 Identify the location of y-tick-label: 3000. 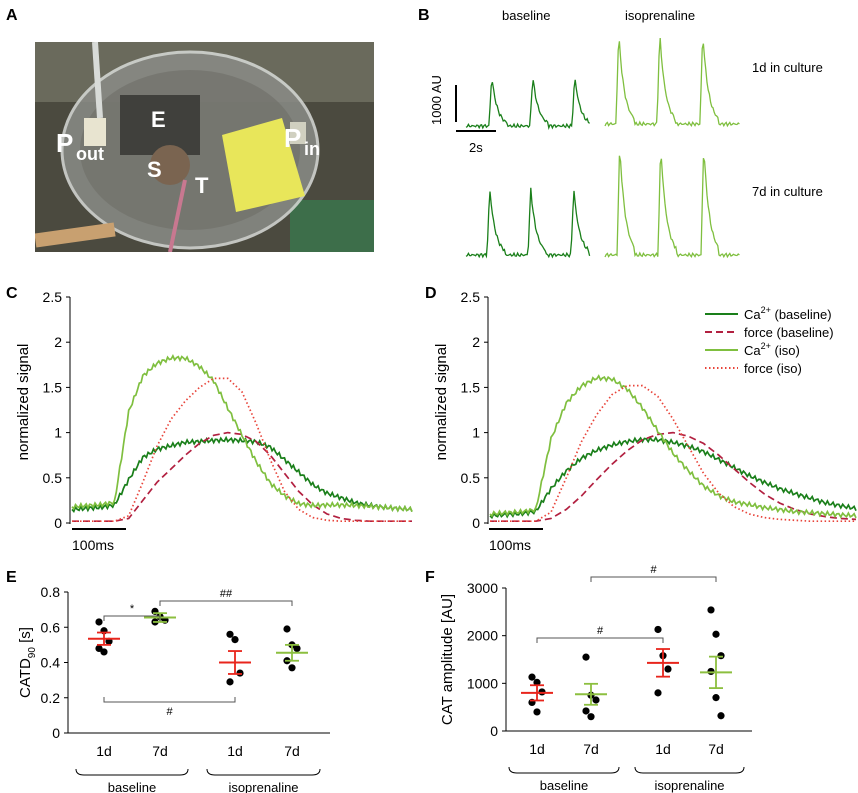
(482, 588).